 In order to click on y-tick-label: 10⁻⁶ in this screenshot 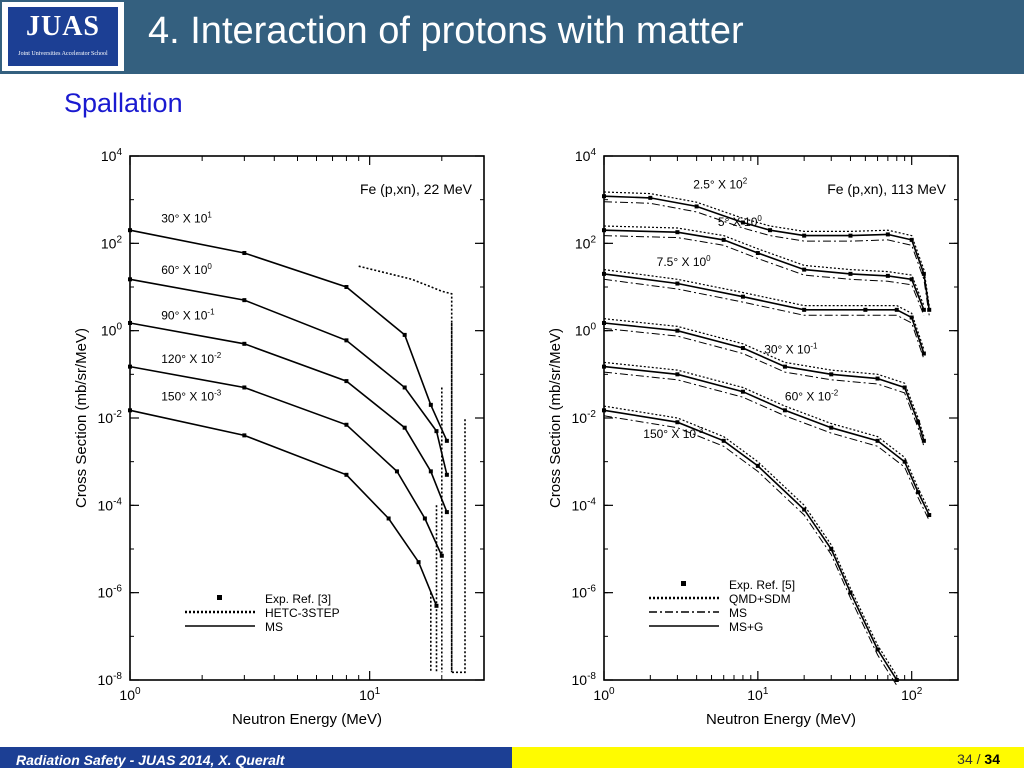, I will do `click(584, 592)`.